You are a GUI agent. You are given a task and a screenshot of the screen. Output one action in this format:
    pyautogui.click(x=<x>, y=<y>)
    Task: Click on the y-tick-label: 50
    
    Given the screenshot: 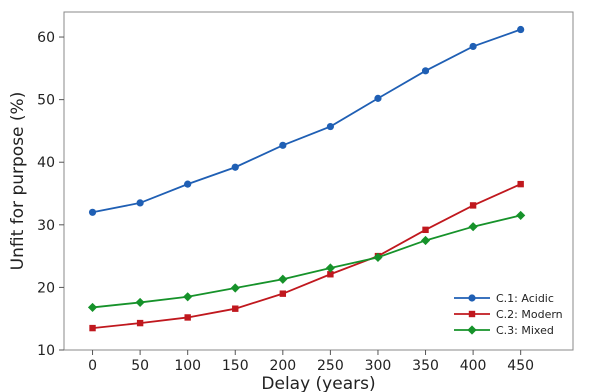 What is the action you would take?
    pyautogui.click(x=46, y=101)
    